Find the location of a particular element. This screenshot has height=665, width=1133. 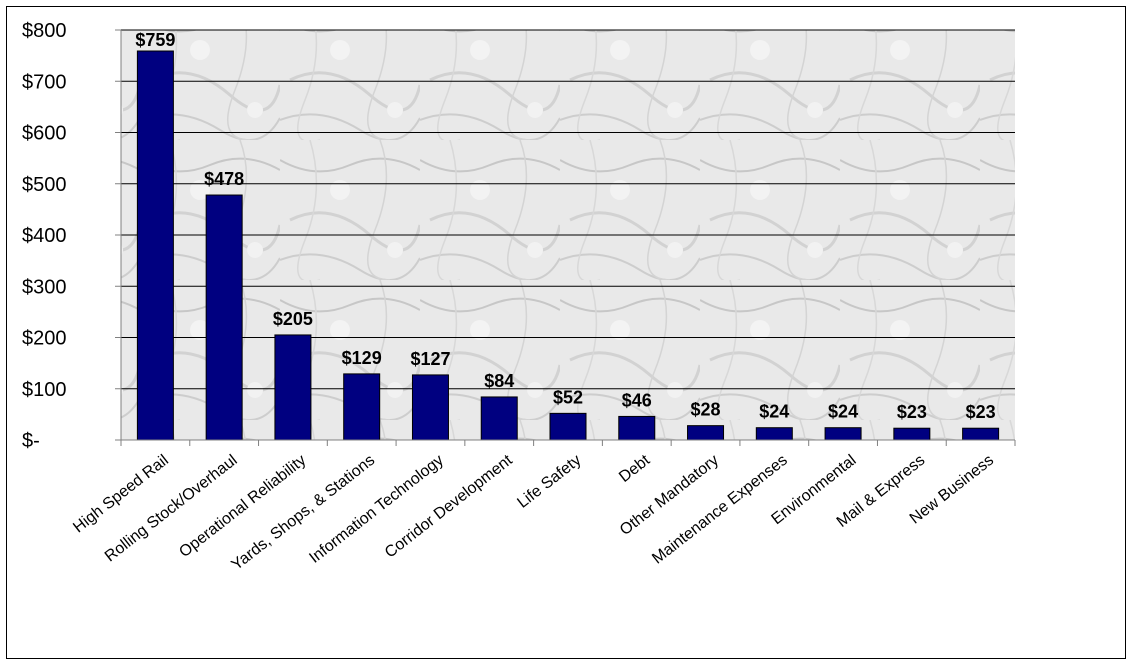

data-label: $52 is located at coordinates (568, 397).